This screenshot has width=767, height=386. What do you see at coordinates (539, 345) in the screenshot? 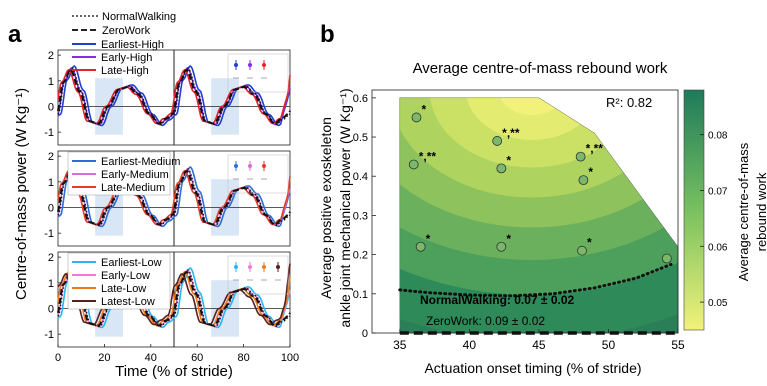
I see `x-tick-label: 45` at bounding box center [539, 345].